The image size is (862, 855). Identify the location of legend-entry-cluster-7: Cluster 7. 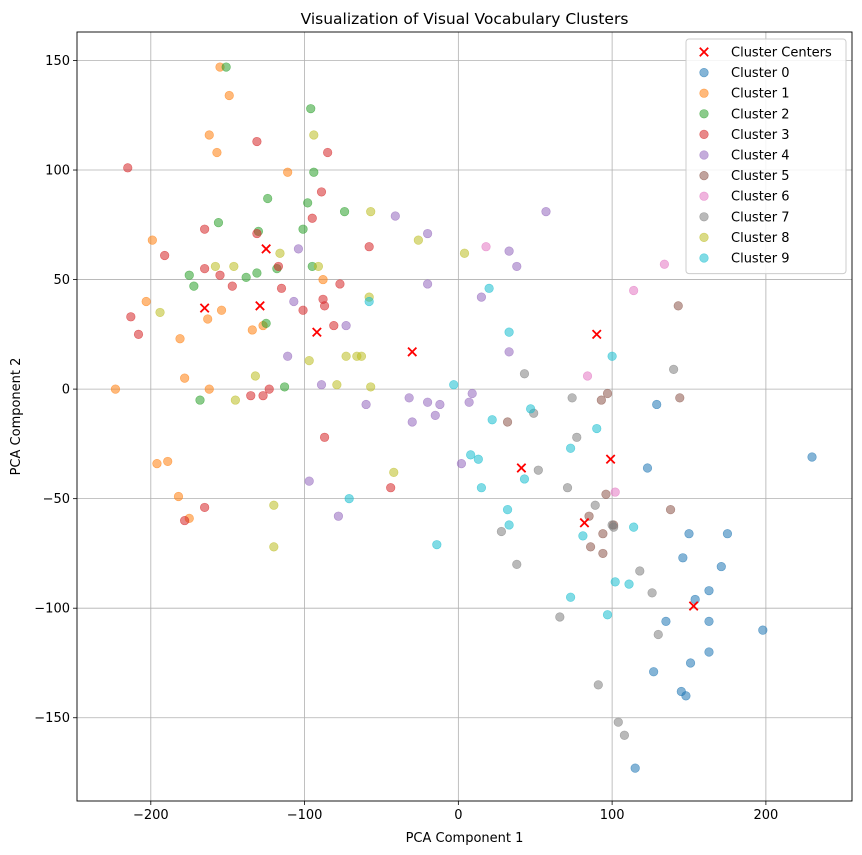
(744, 217).